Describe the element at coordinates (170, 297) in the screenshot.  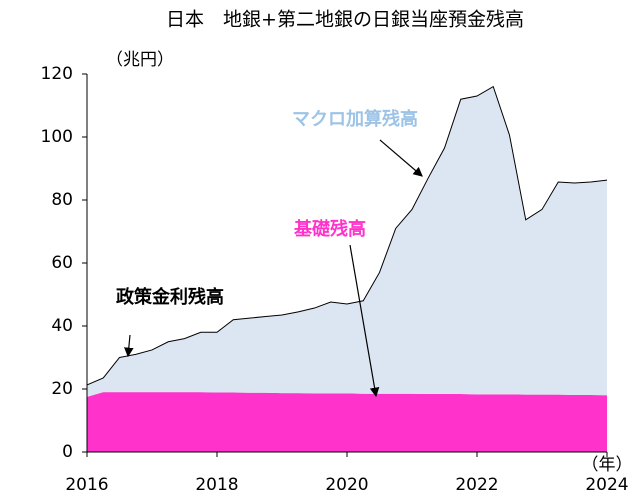
I see `annotation: 政策金利残高` at that location.